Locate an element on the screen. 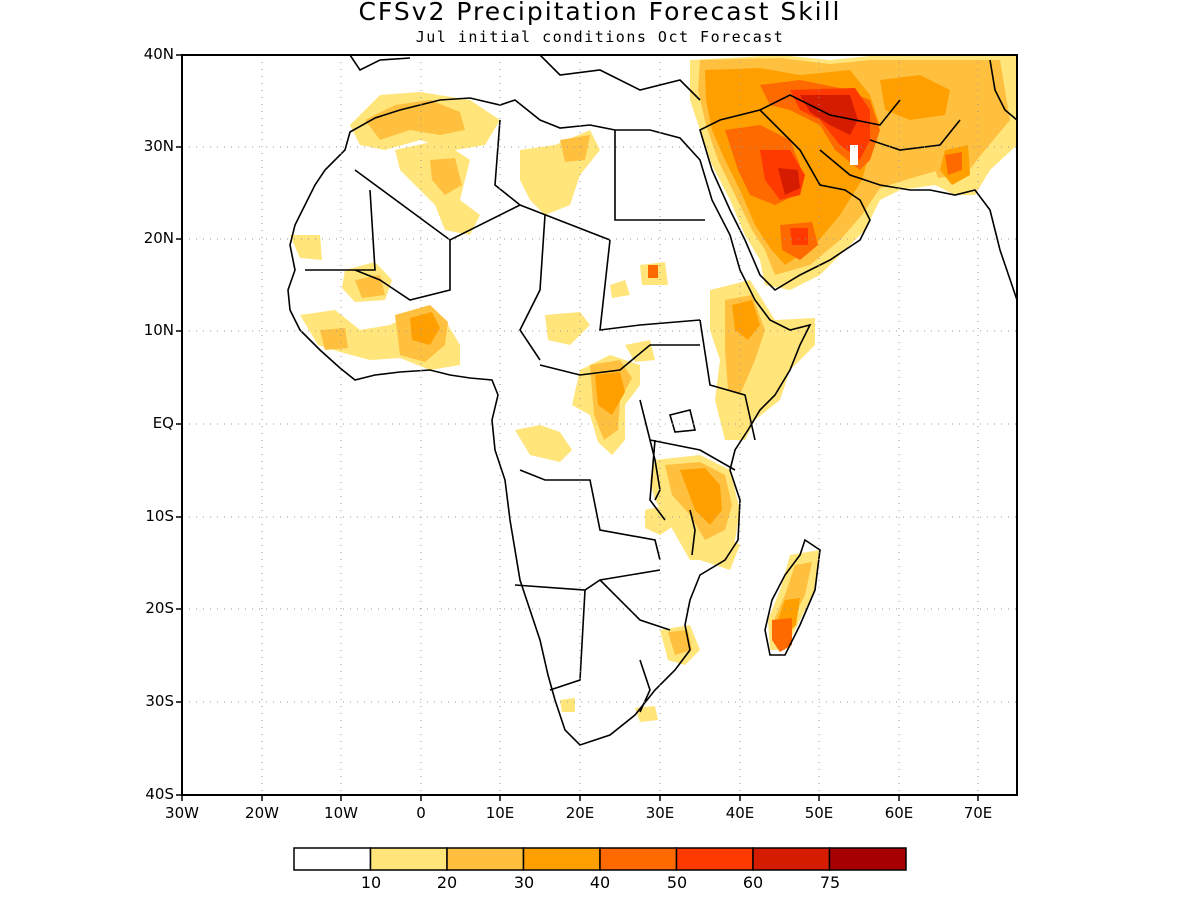 This screenshot has width=1200, height=900. lon-label: 40E is located at coordinates (740, 813).